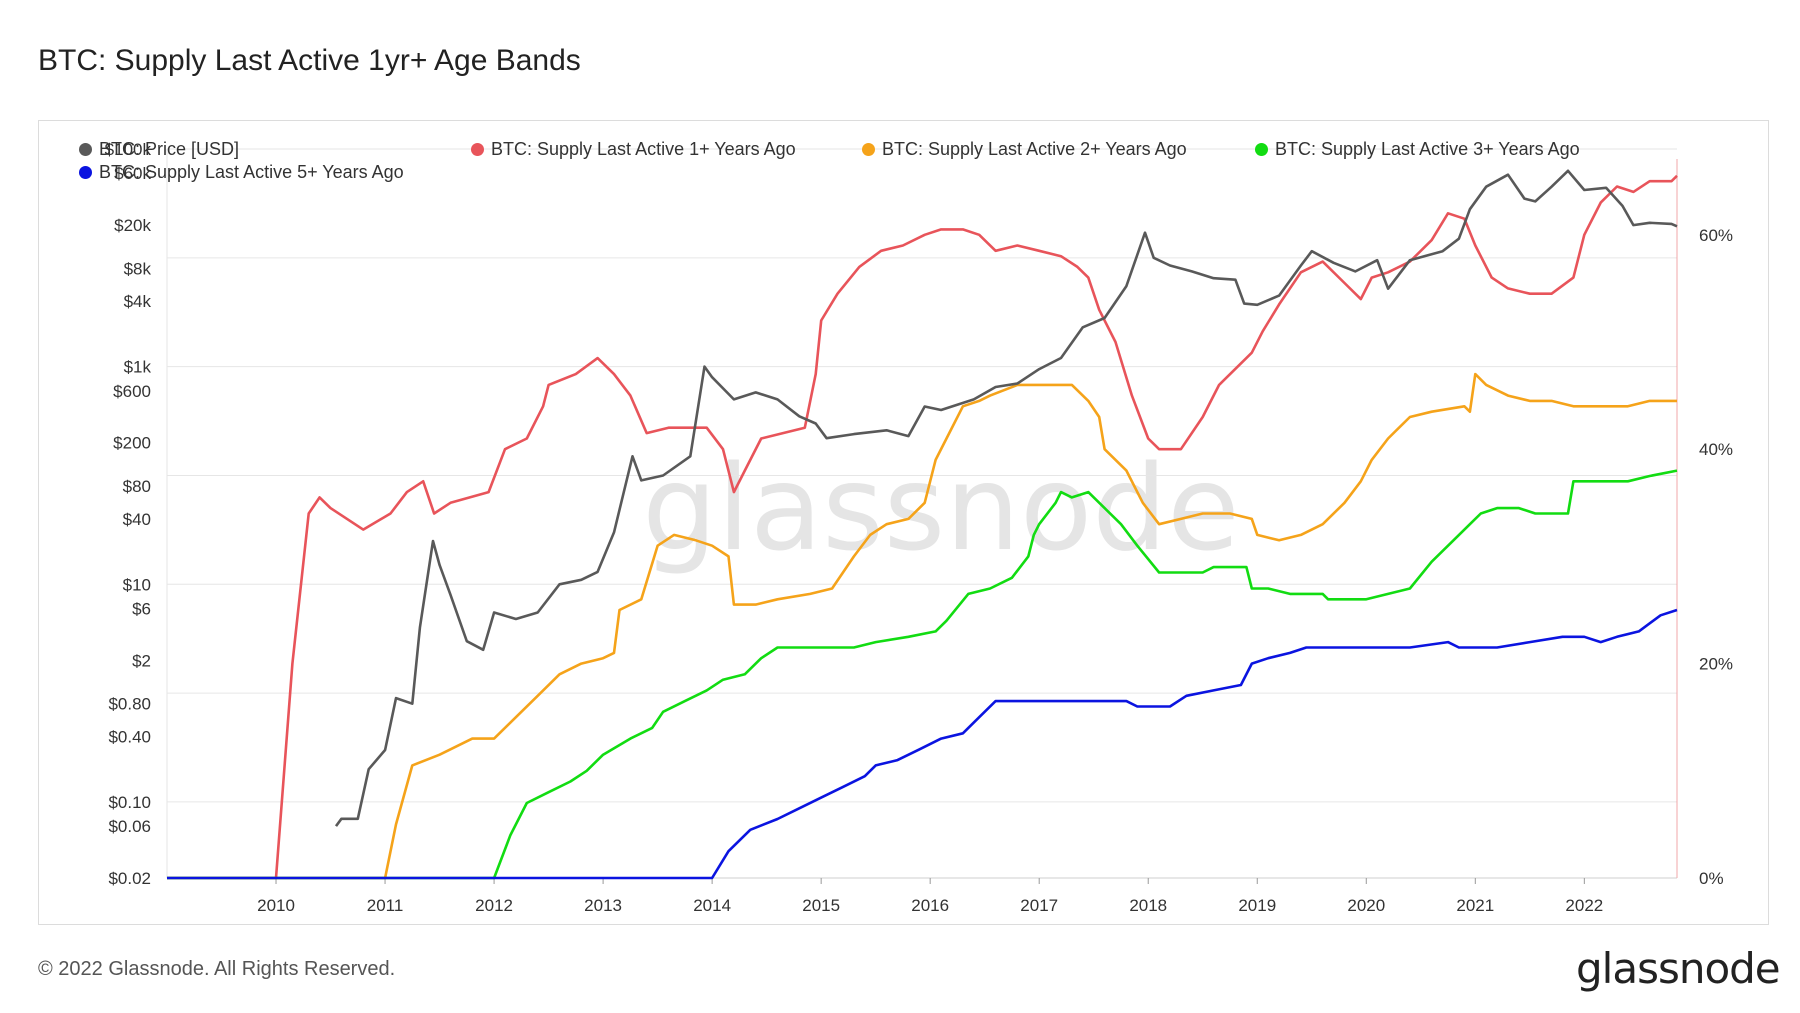 This screenshot has width=1800, height=1013. Describe the element at coordinates (129, 826) in the screenshot. I see `y-left-tick-label: $0.06` at that location.